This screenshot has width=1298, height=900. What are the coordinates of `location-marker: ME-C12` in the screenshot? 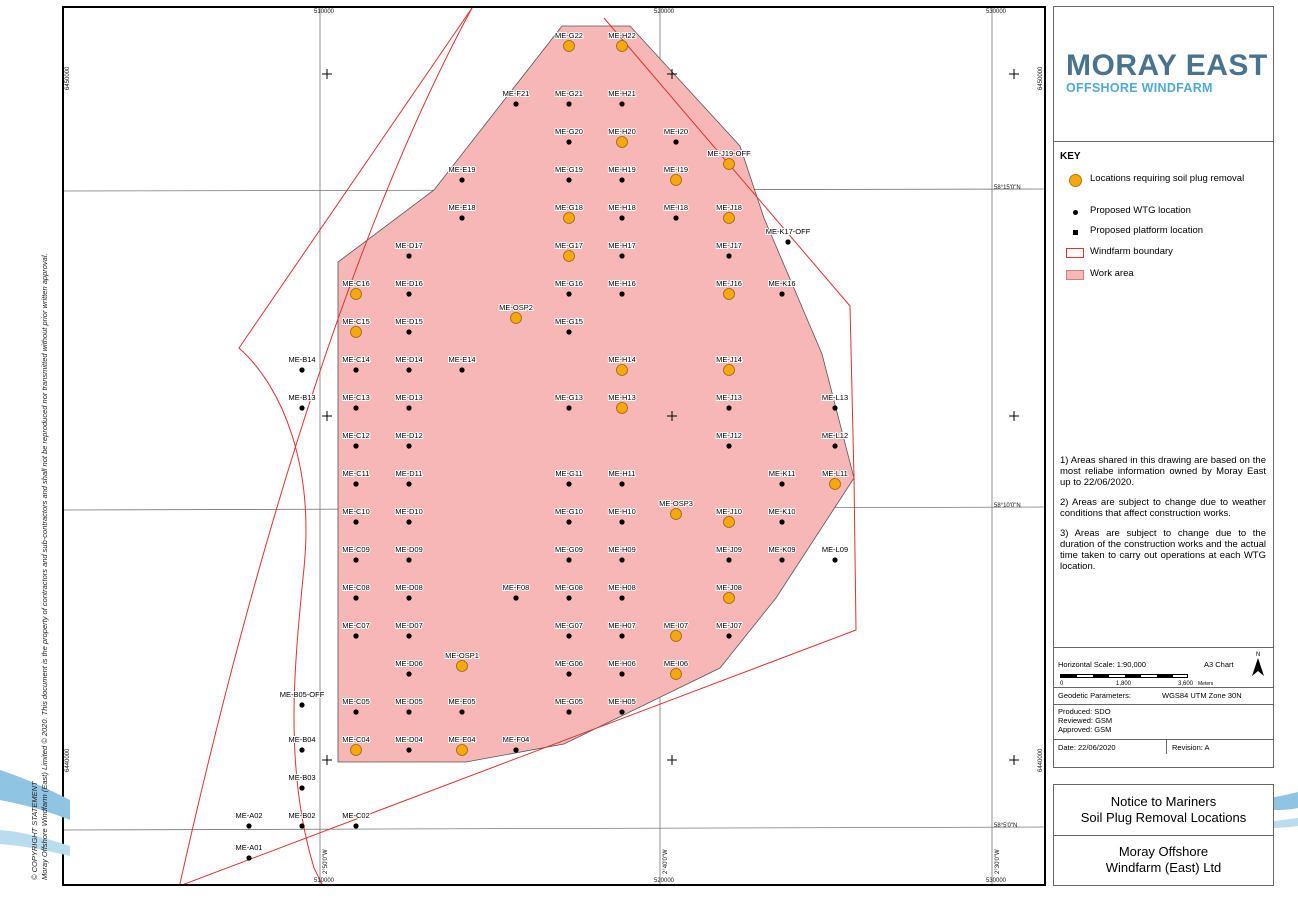 It's located at (356, 439).